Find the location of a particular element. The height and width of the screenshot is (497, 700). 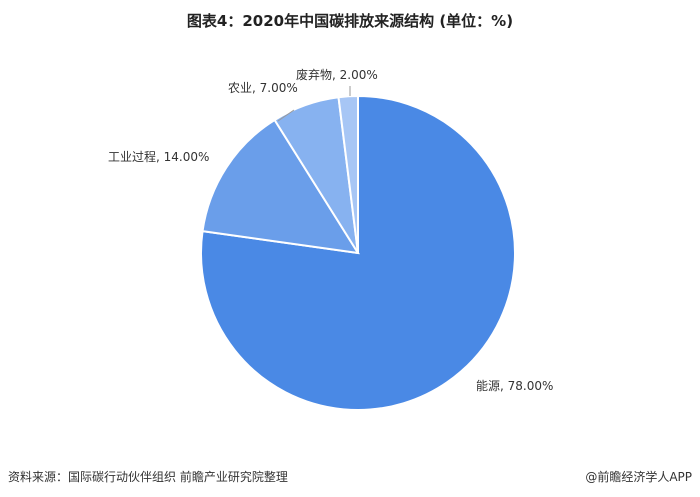

slice-label-2: 工业过程, 14.00% is located at coordinates (158, 156).